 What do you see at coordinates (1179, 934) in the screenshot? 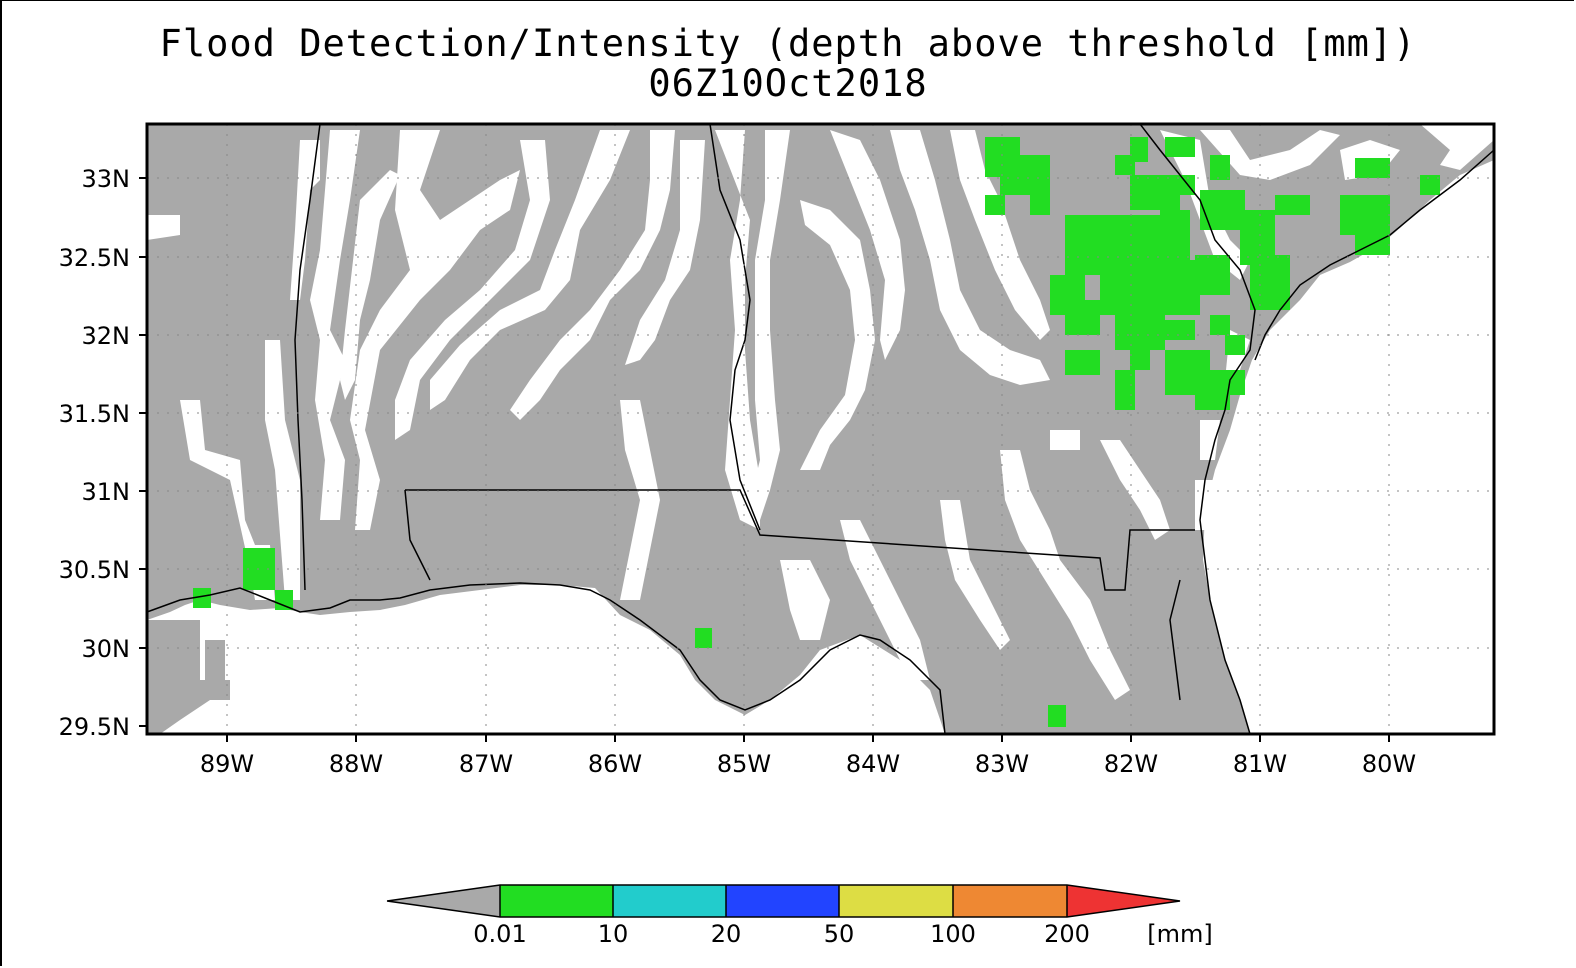
I see `colorbar-unit: [mm]` at bounding box center [1179, 934].